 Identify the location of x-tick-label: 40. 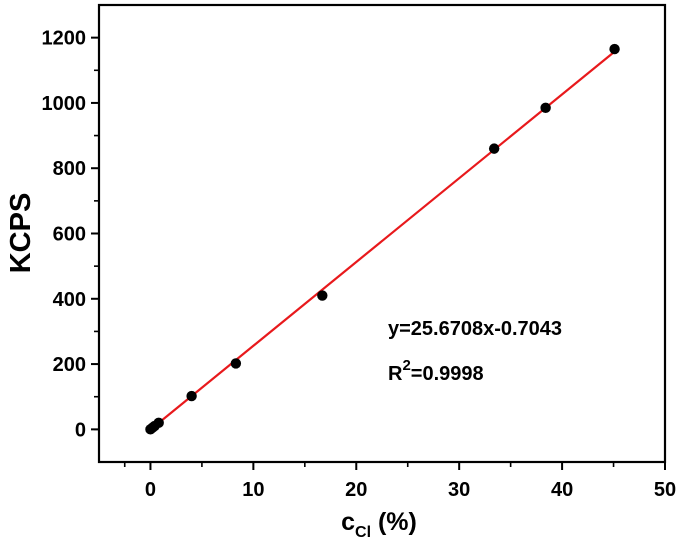
(562, 490).